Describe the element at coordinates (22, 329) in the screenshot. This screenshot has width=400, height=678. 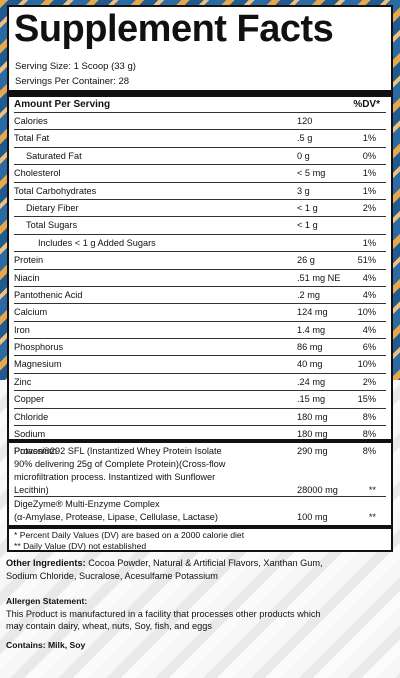
I see `nutrient-name: Iron` at that location.